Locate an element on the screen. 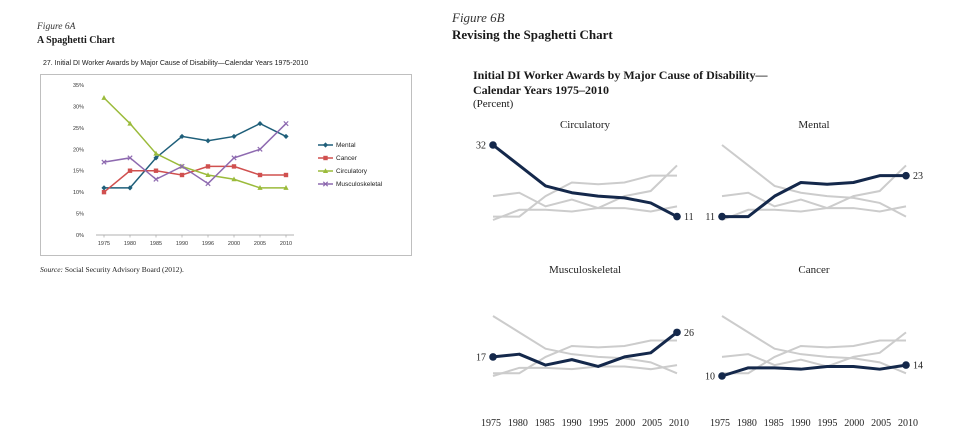 Image resolution: width=960 pixels, height=441 pixels. legend-label-cancer: Cancer is located at coordinates (347, 158).